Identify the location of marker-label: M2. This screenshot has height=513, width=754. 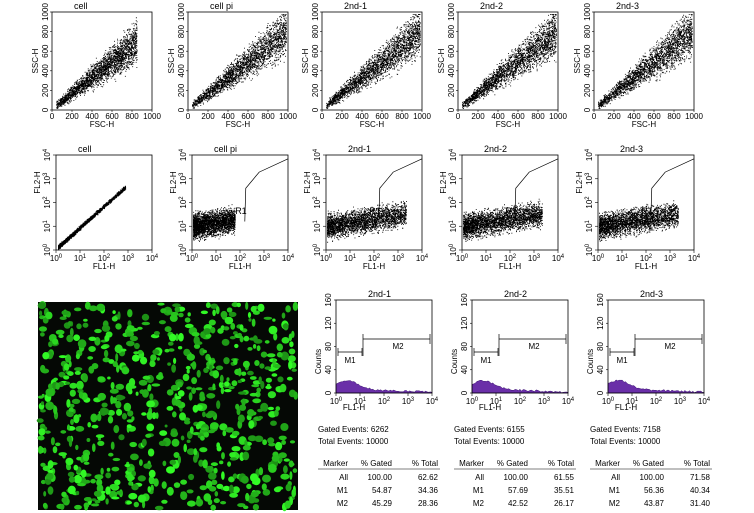
(534, 346).